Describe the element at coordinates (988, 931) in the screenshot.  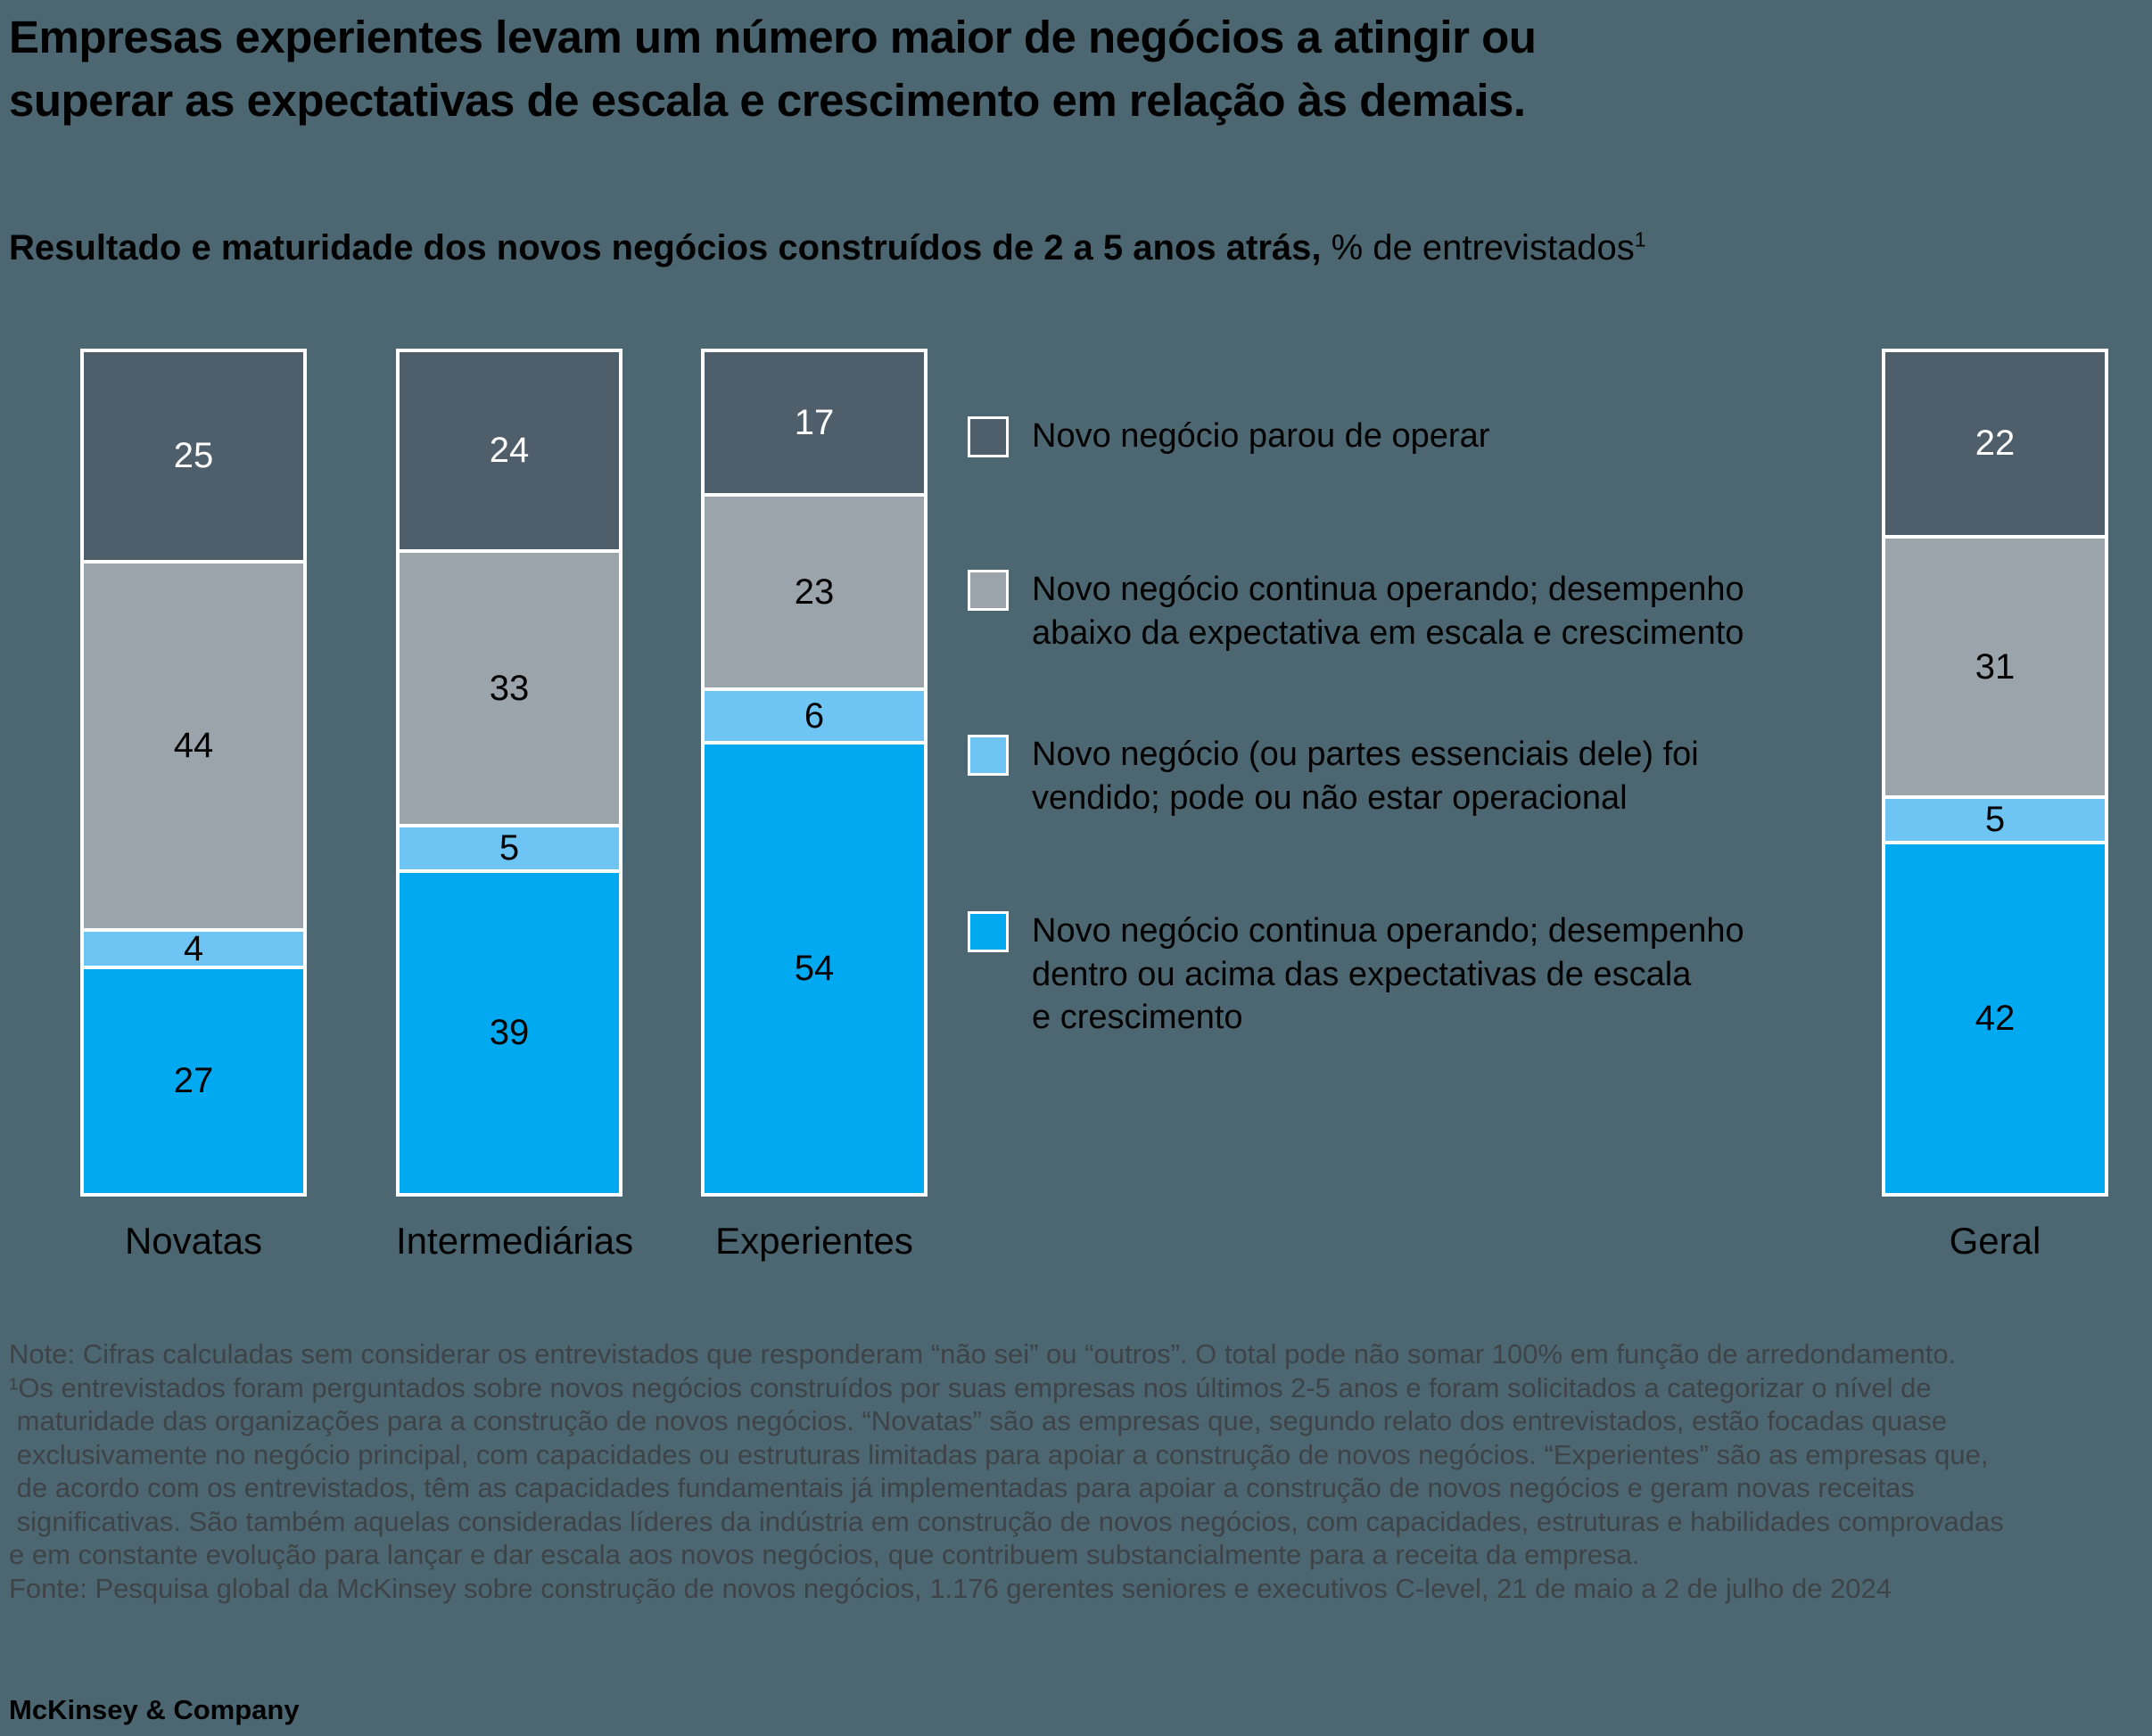
I see `legend-swatch-meeting-expectations` at that location.